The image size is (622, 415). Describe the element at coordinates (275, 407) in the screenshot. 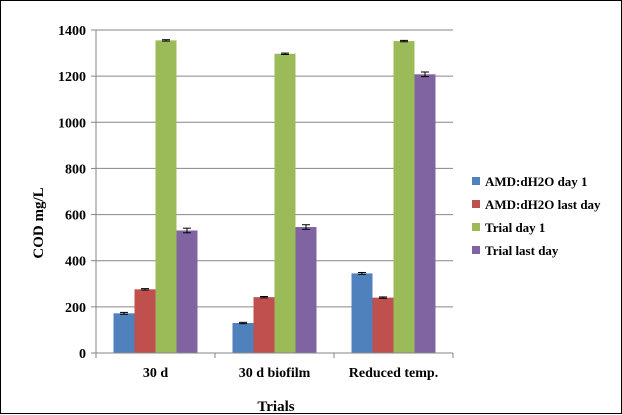

I see `x-axis-title: Trials` at that location.